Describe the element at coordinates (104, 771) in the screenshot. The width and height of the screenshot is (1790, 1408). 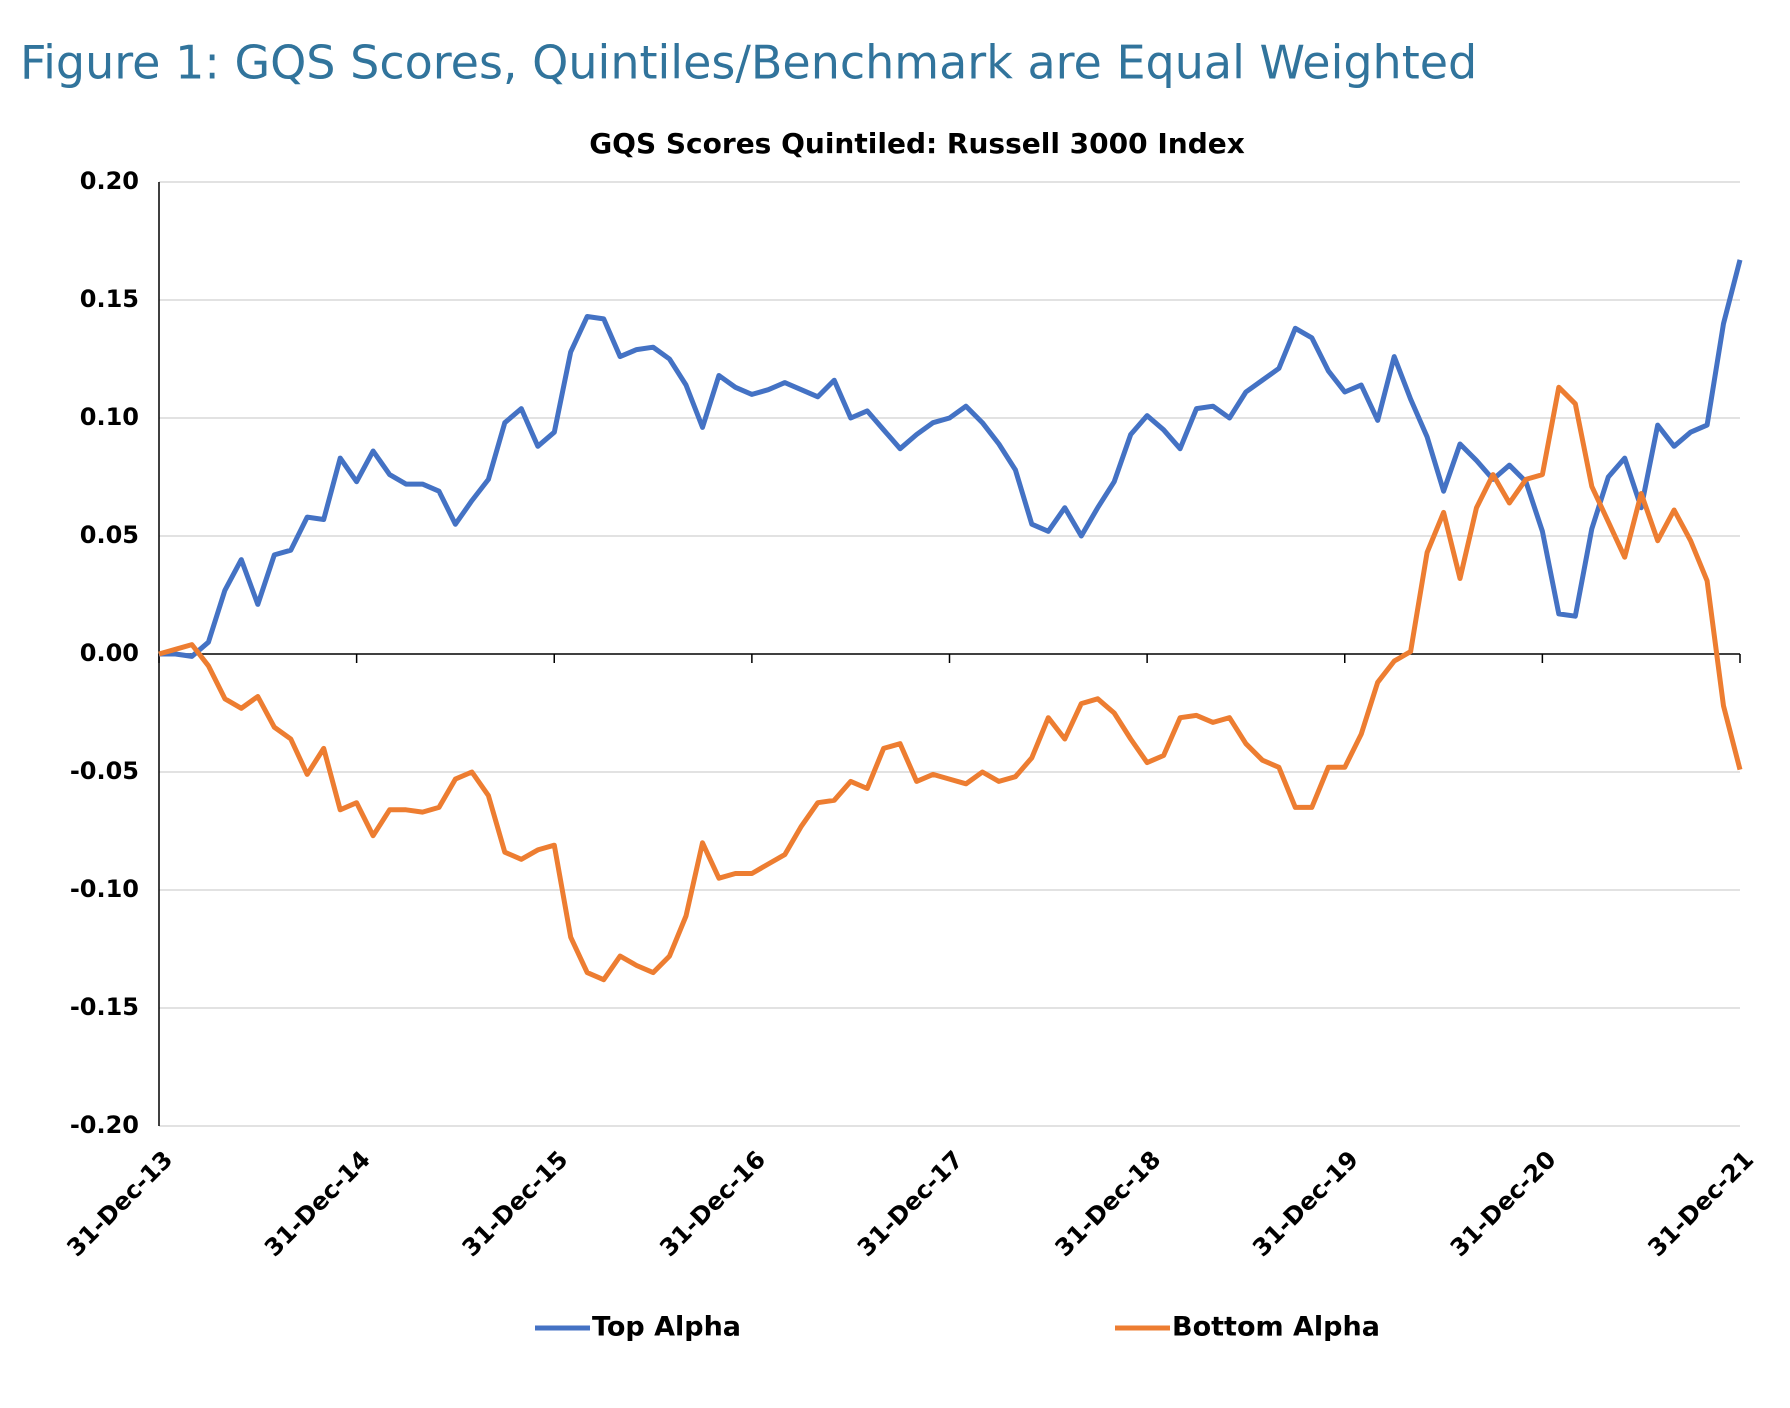
I see `y-tick-label: -0.05` at that location.